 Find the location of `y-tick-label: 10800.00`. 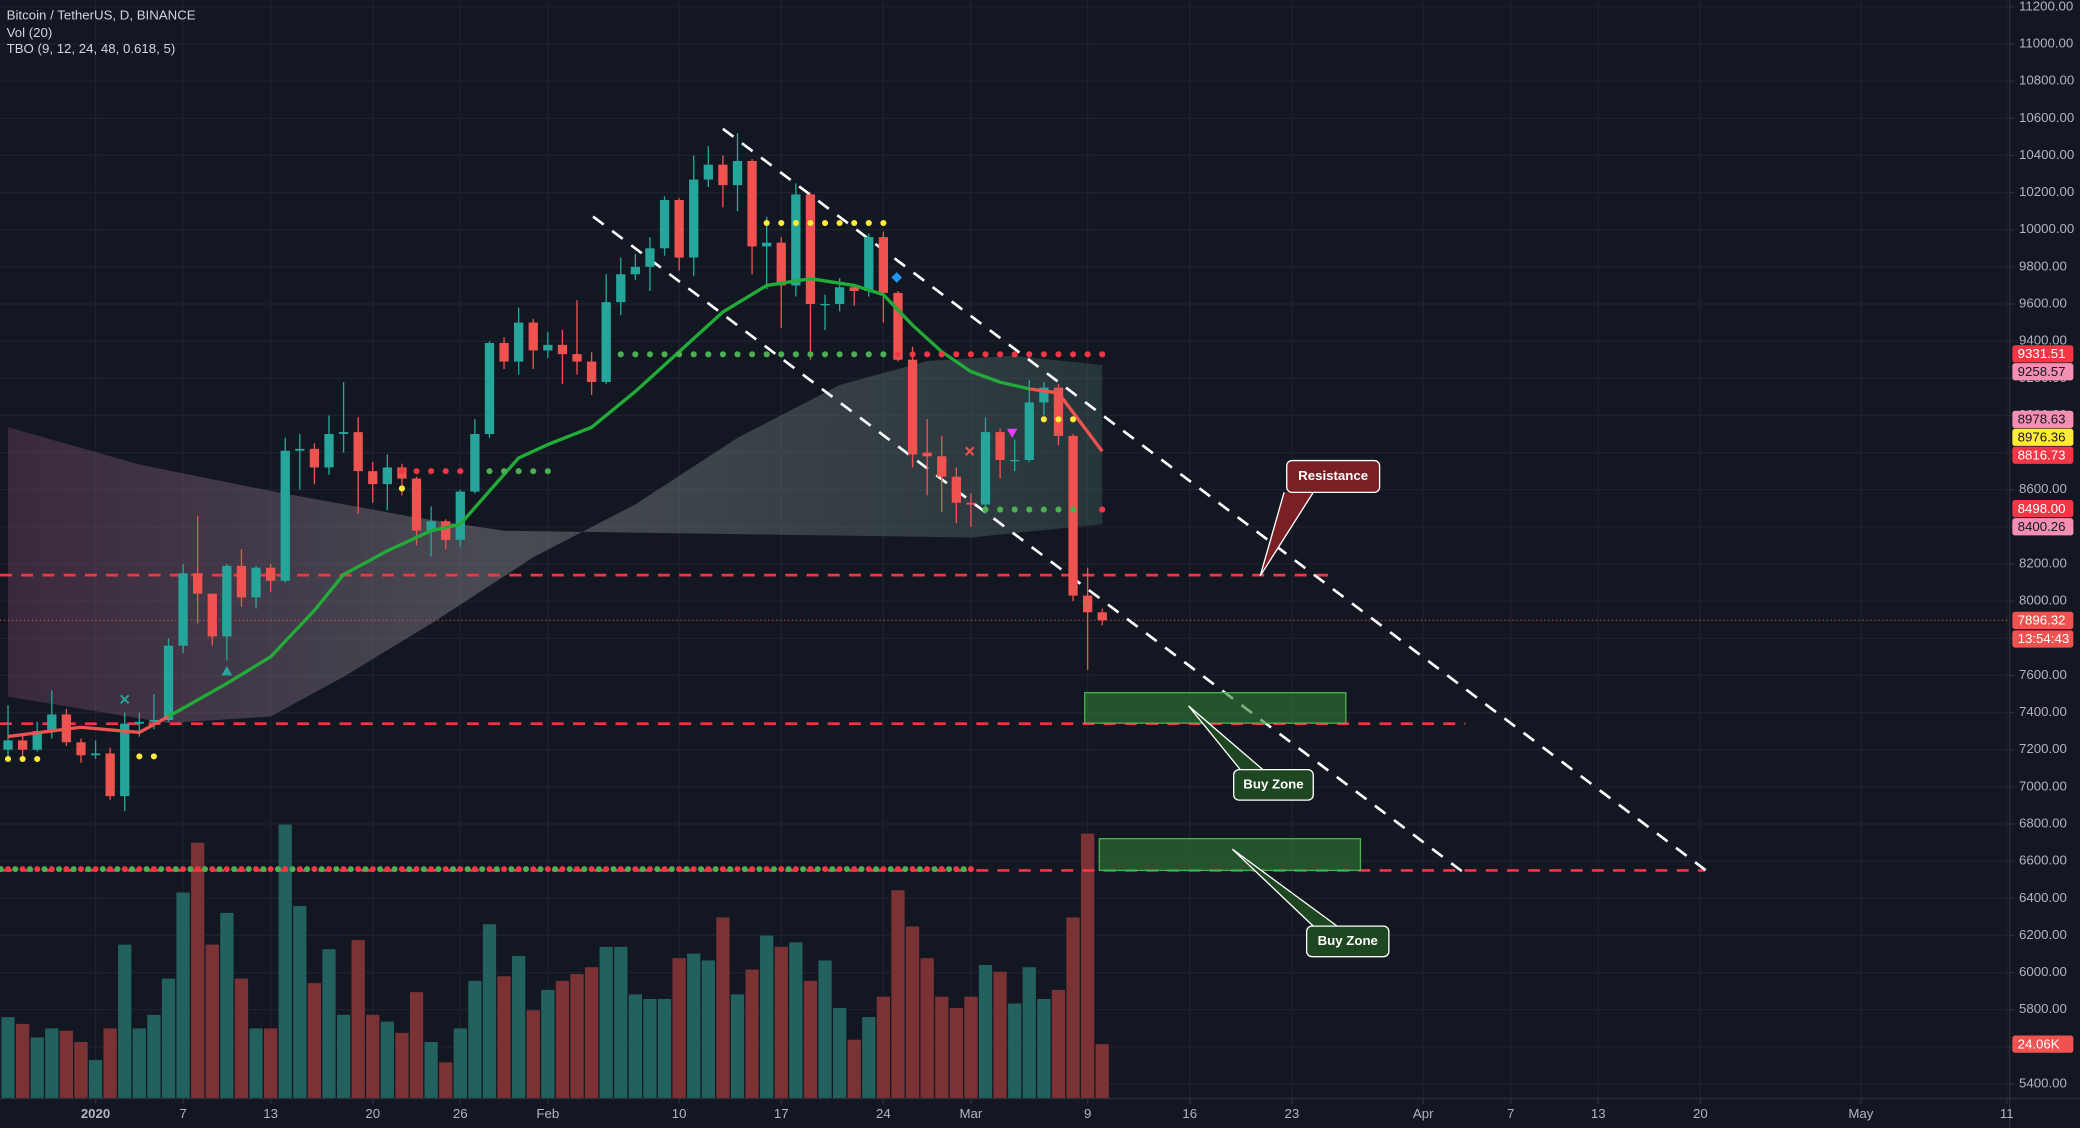

y-tick-label: 10800.00 is located at coordinates (2046, 80).